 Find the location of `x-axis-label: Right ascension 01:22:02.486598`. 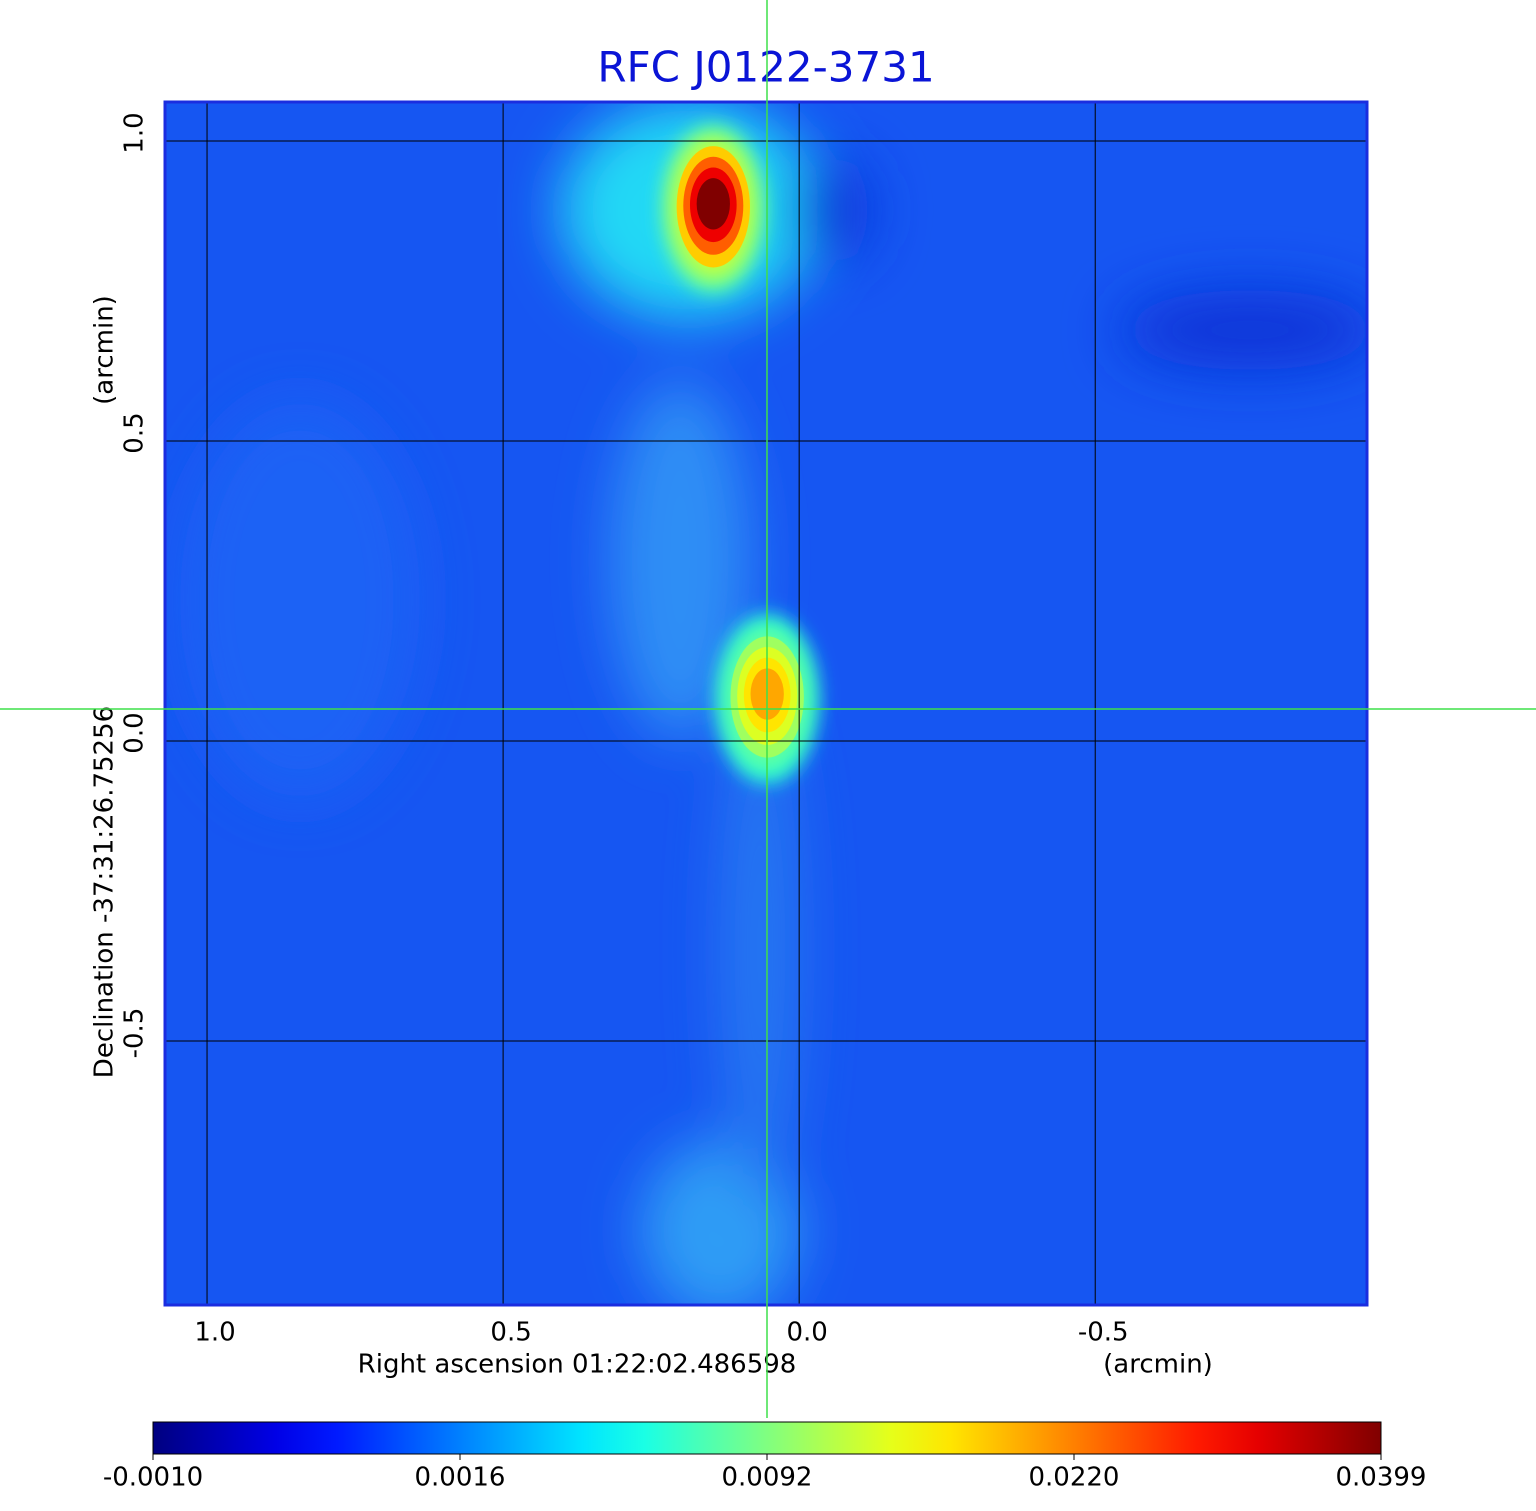

x-axis-label: Right ascension 01:22:02.486598 is located at coordinates (577, 1365).